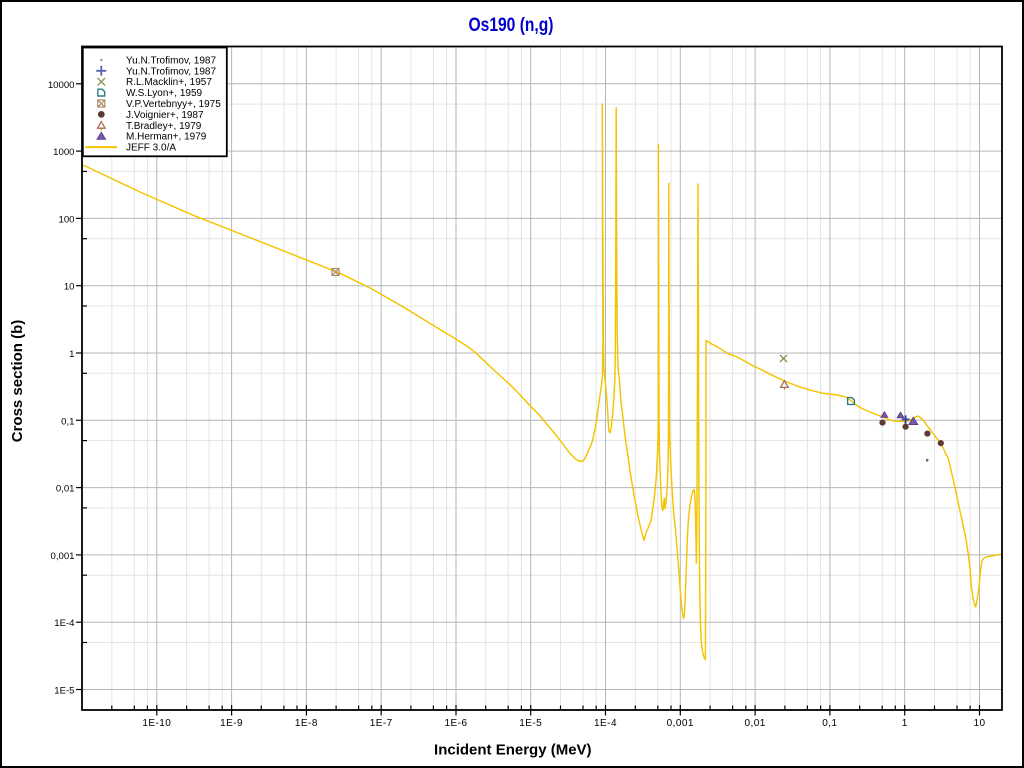 This screenshot has height=768, width=1024. Describe the element at coordinates (165, 115) in the screenshot. I see `svg-text: J.Voignier+, 1987` at that location.